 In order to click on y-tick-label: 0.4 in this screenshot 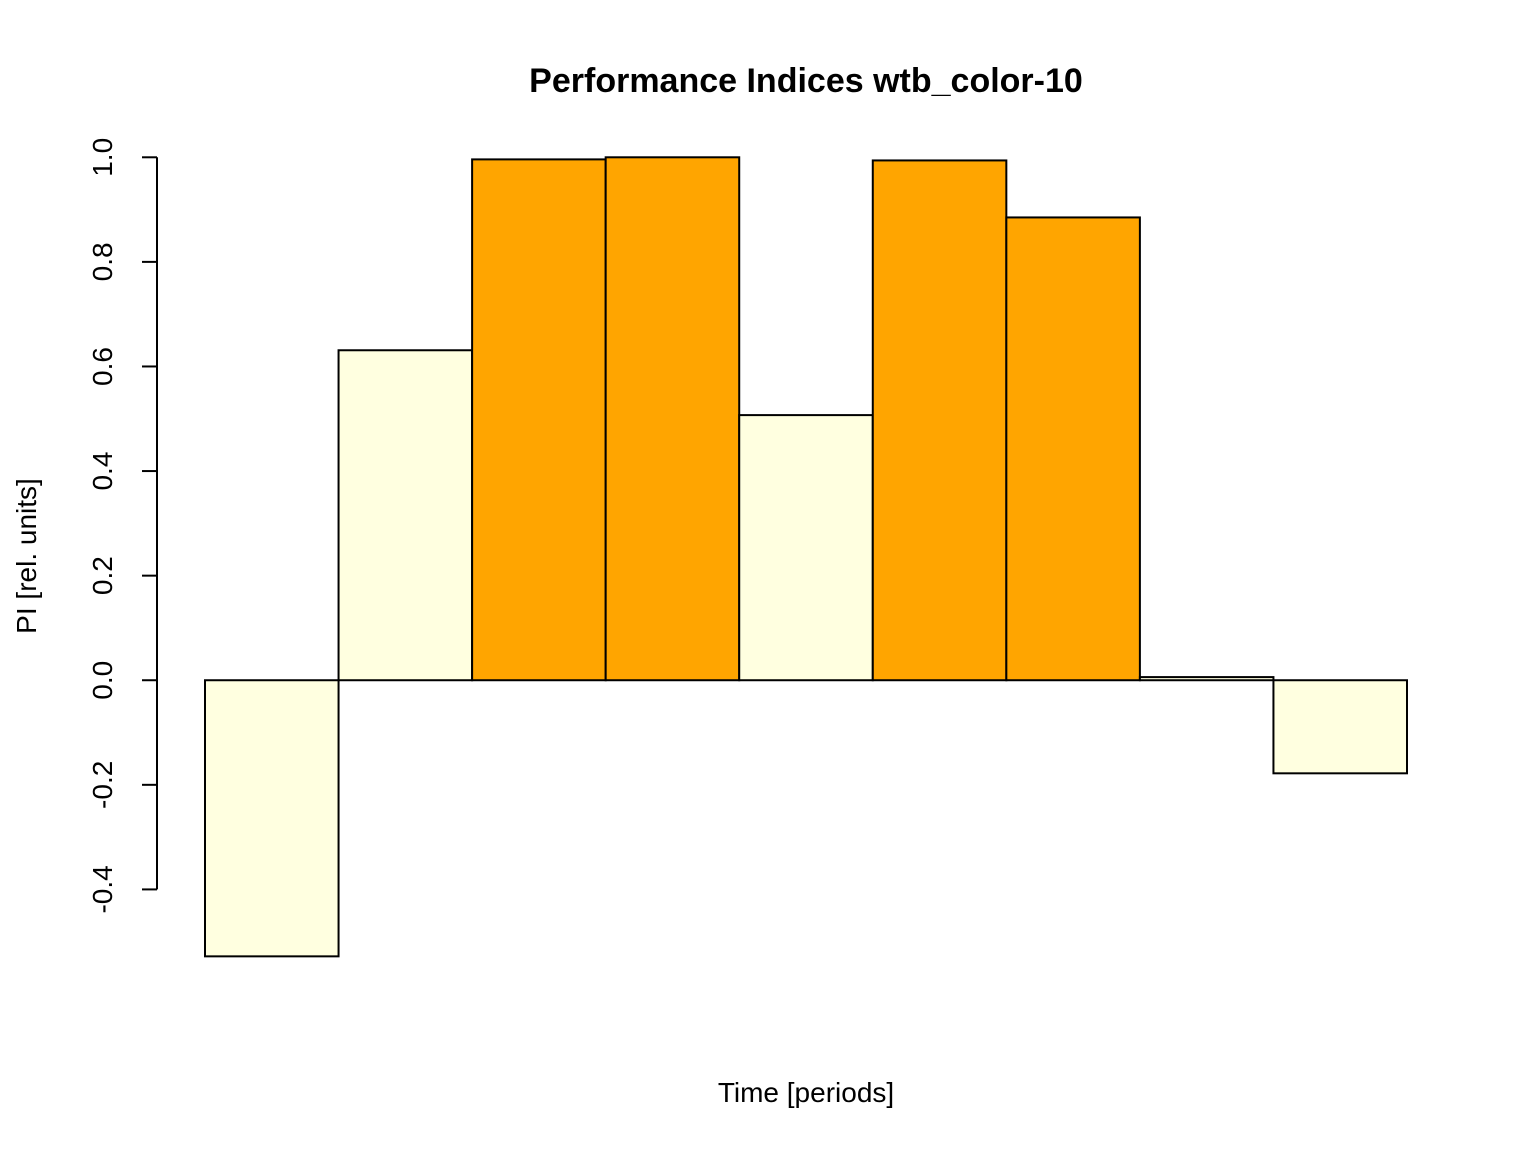, I will do `click(102, 471)`.